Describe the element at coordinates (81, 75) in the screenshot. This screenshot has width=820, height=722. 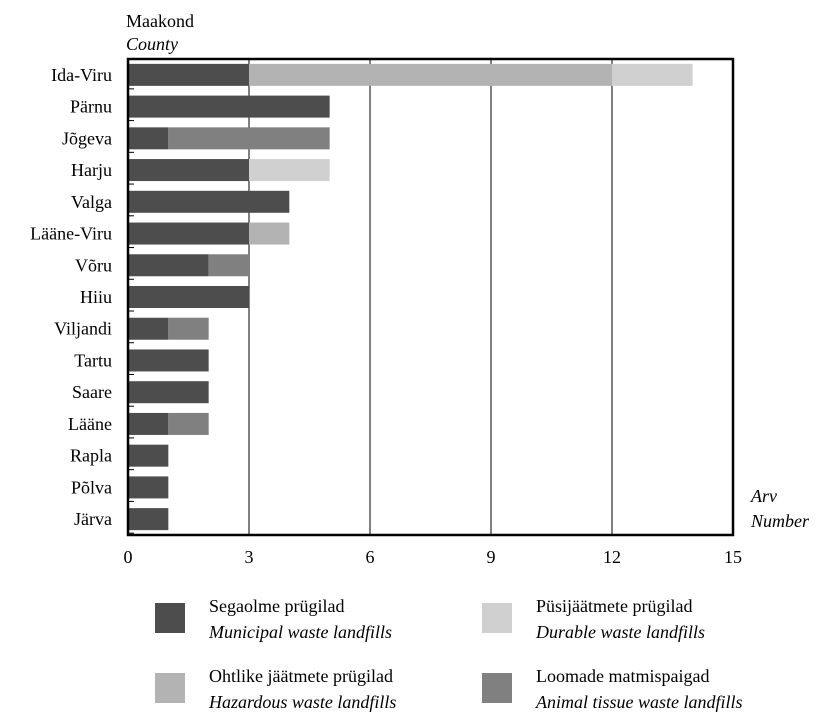
I see `category-label: Ida-Viru` at that location.